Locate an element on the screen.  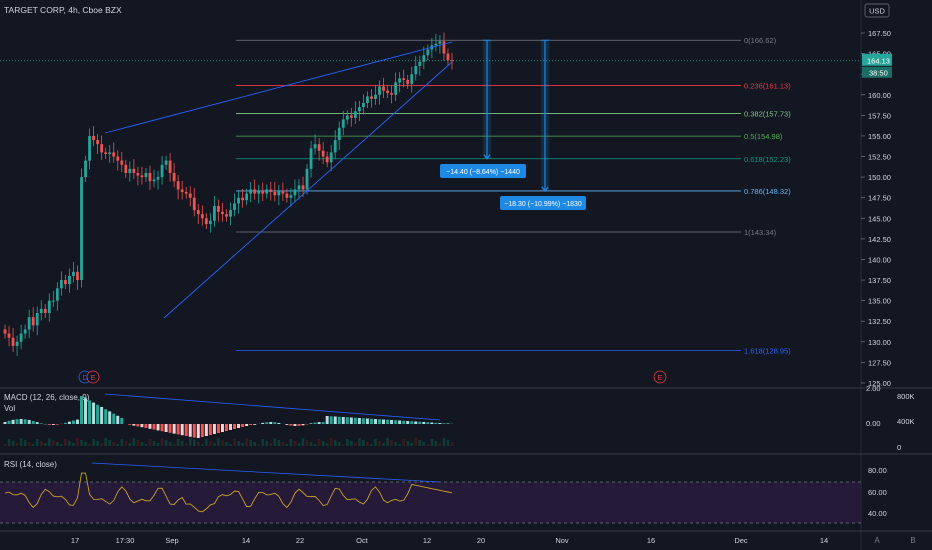
price-tick: 150.00 is located at coordinates (879, 177).